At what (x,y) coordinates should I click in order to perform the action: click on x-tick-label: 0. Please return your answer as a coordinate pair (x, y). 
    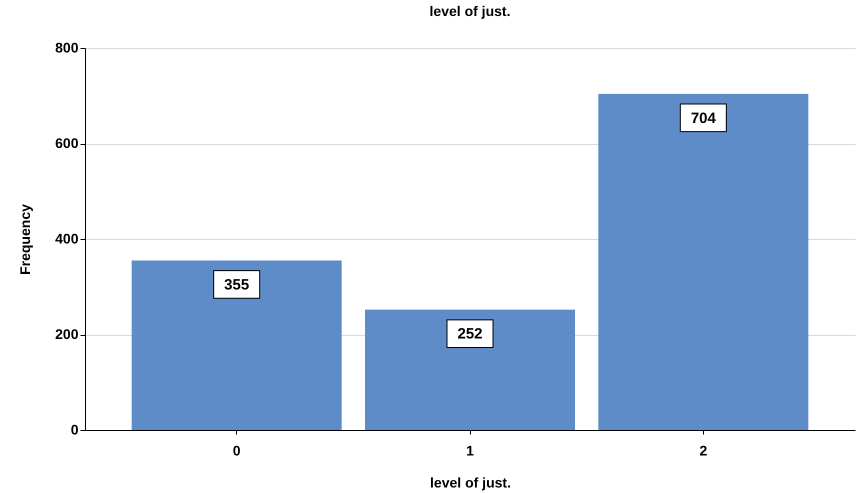
    Looking at the image, I should click on (236, 450).